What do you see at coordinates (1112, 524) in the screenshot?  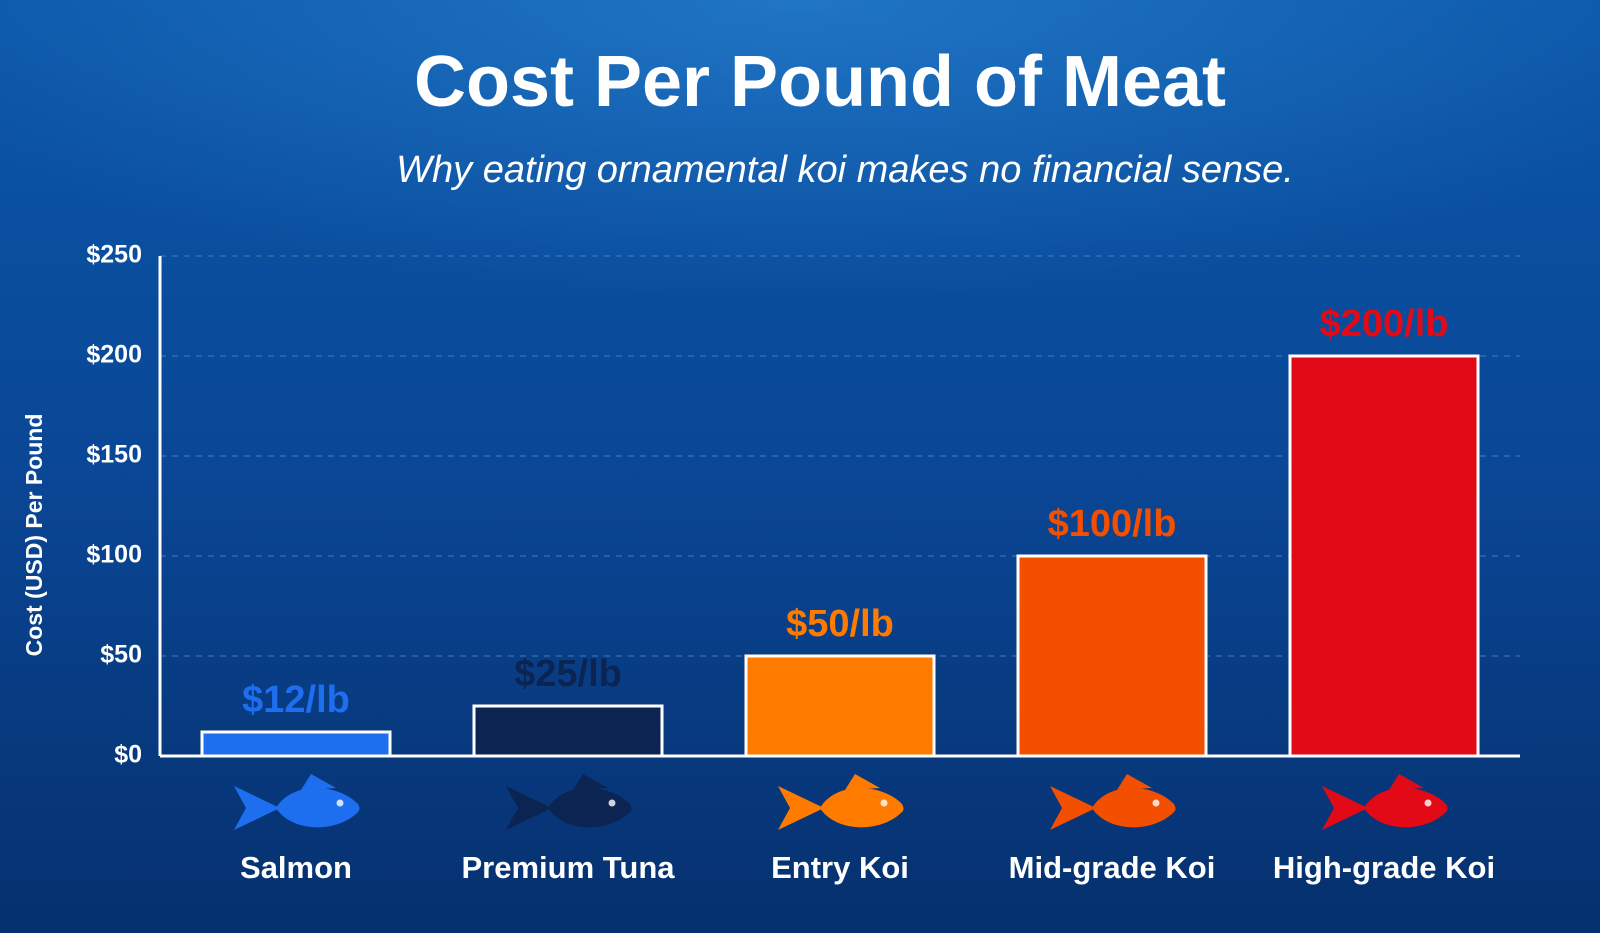 I see `value-label: $100/lb` at bounding box center [1112, 524].